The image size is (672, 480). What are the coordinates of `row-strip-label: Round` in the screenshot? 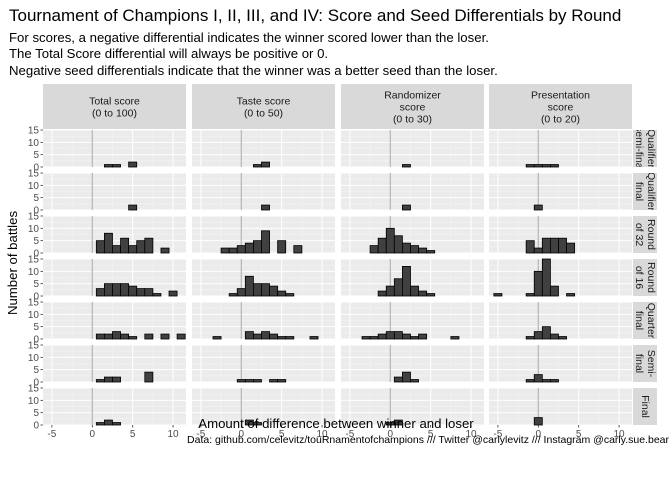 It's located at (651, 277).